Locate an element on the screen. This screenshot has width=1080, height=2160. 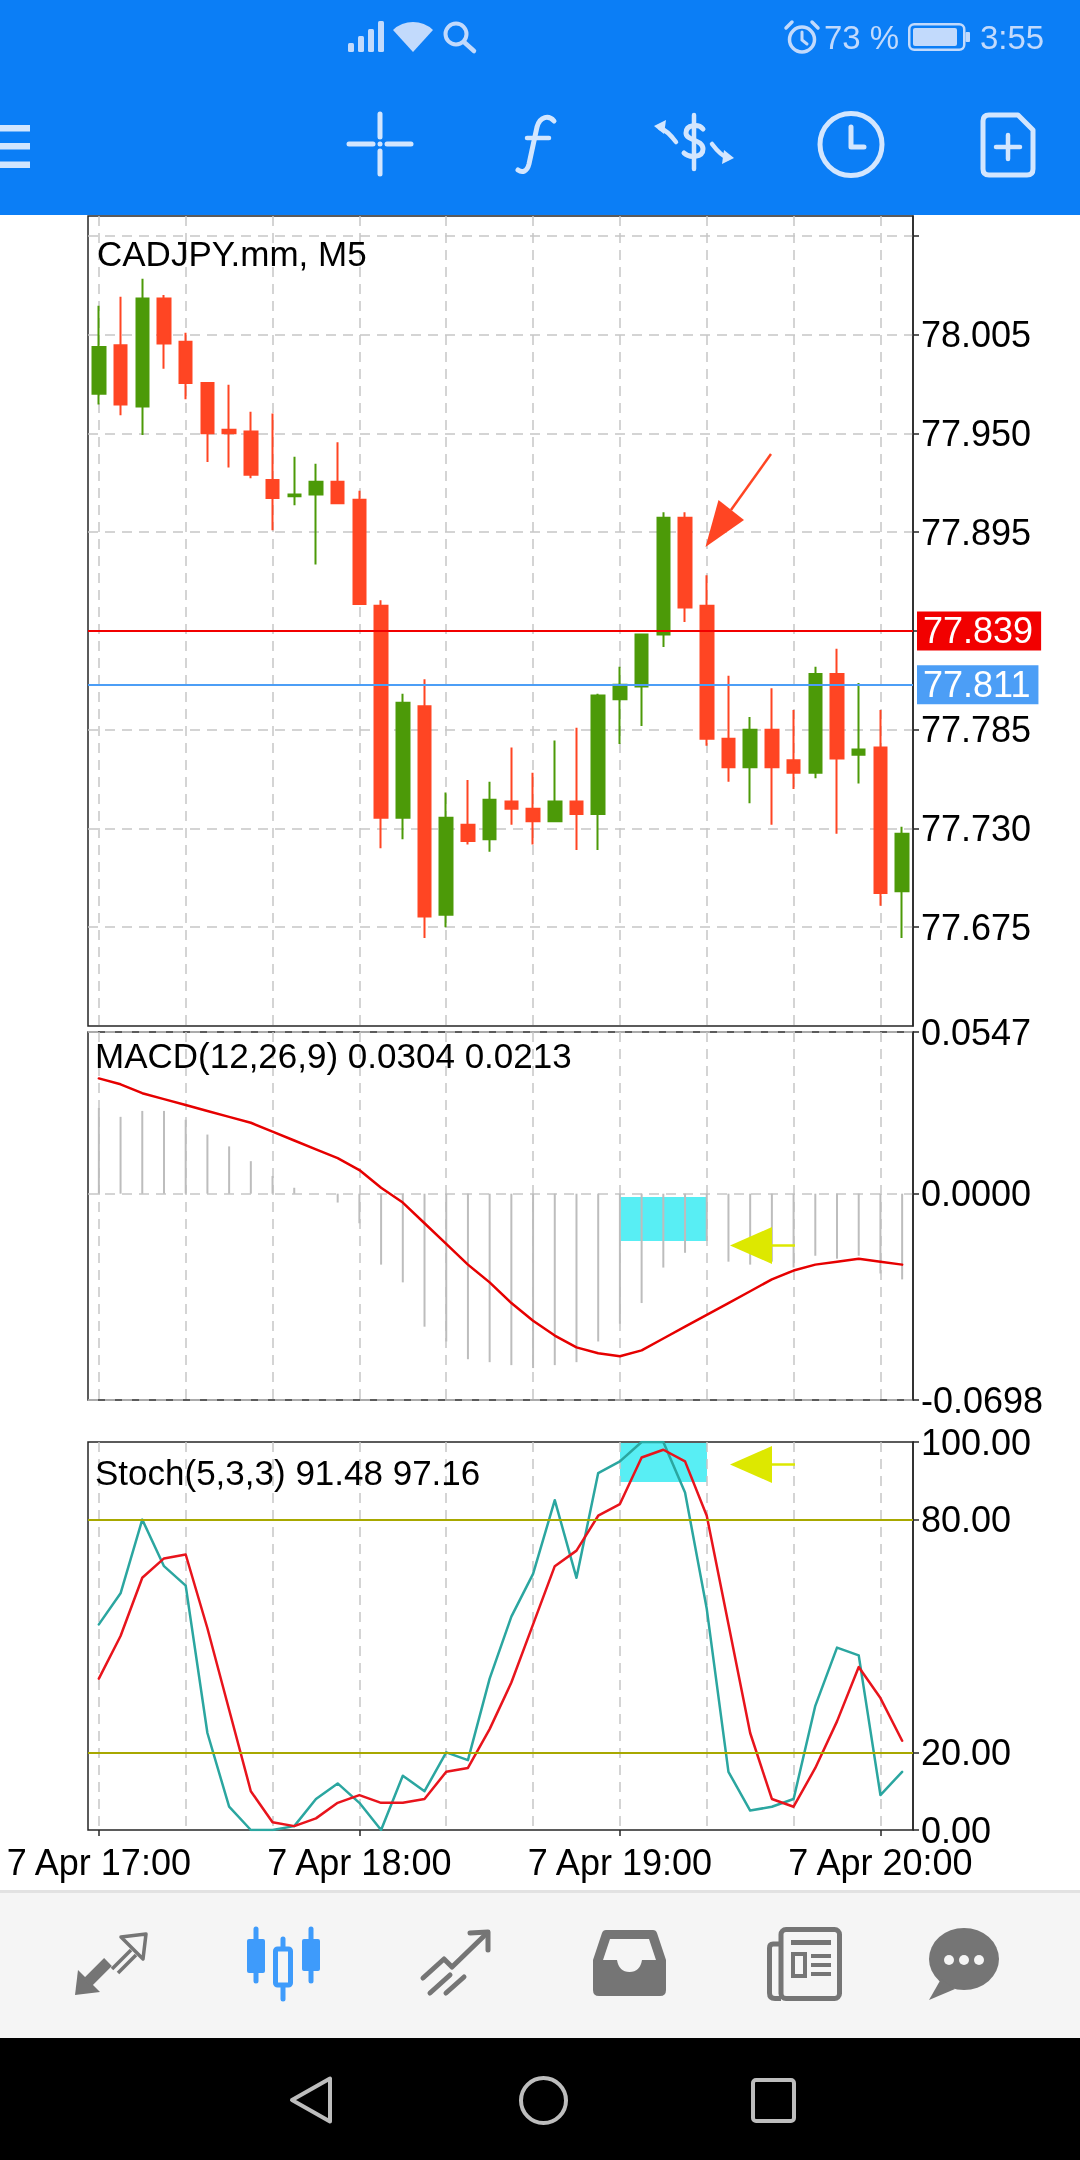
y-tick-label: 77.675 is located at coordinates (976, 927).